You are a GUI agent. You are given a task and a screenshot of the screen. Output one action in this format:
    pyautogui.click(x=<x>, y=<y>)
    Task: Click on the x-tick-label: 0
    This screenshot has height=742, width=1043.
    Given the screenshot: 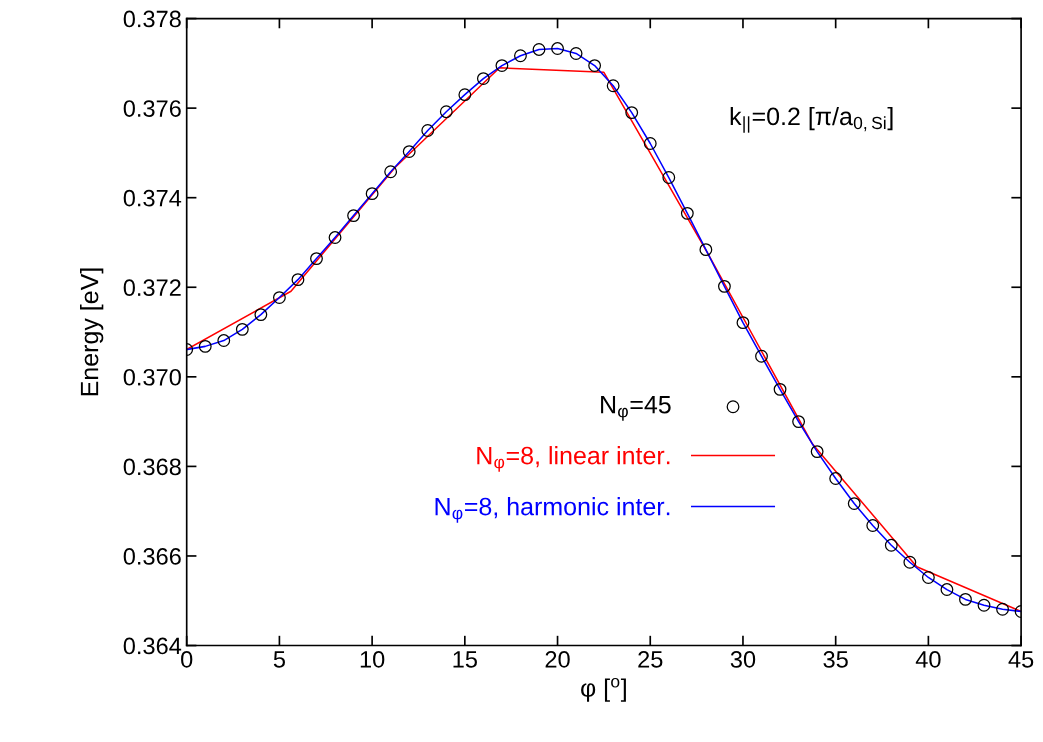 What is the action you would take?
    pyautogui.click(x=187, y=659)
    